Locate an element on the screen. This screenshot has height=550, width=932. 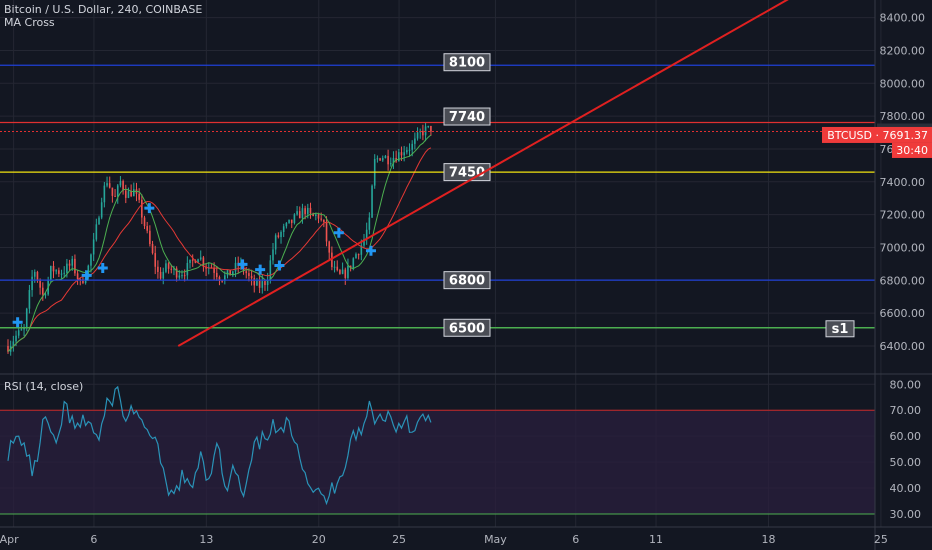
level-label-7450: 7450 is located at coordinates (467, 173).